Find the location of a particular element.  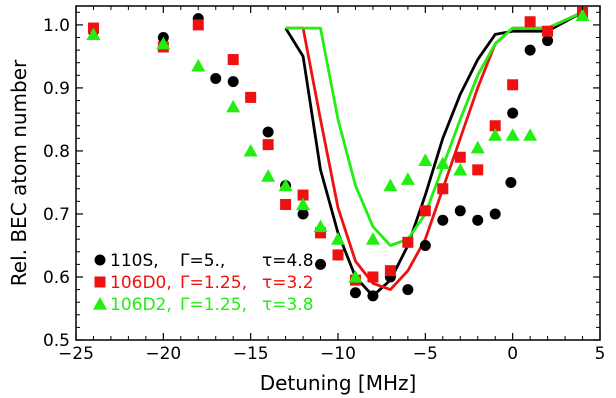

legend-text-series-2: 106D0, is located at coordinates (141, 283).